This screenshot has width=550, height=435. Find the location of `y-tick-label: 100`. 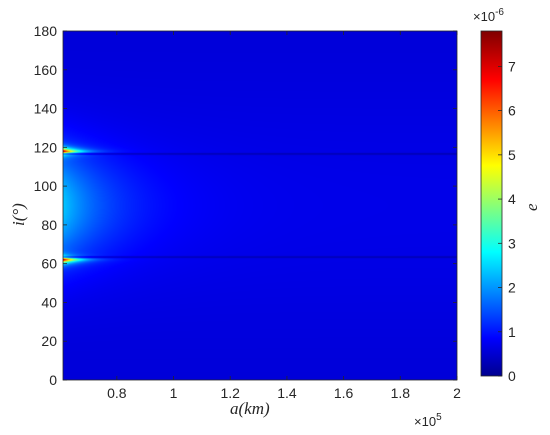

y-tick-label: 100 is located at coordinates (46, 186).